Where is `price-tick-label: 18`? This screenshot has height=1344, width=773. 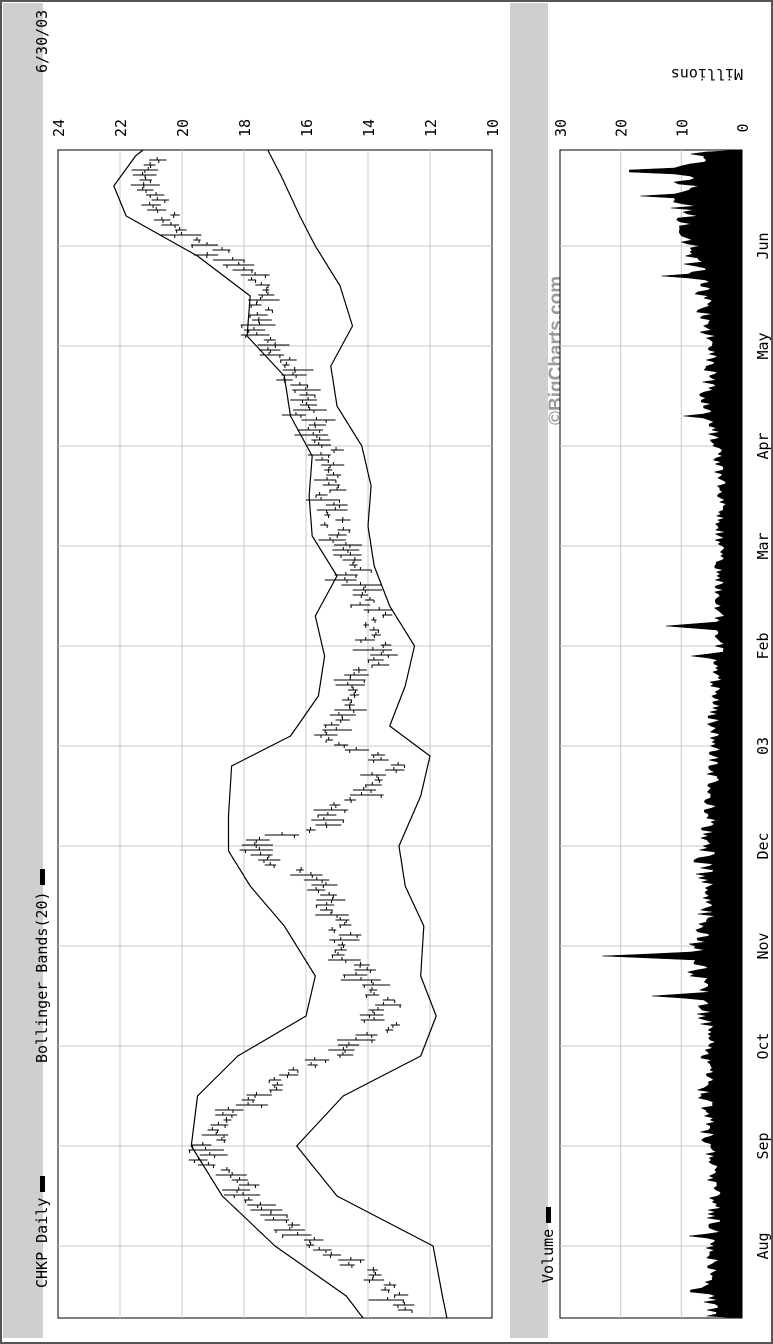 price-tick-label: 18 is located at coordinates (245, 128).